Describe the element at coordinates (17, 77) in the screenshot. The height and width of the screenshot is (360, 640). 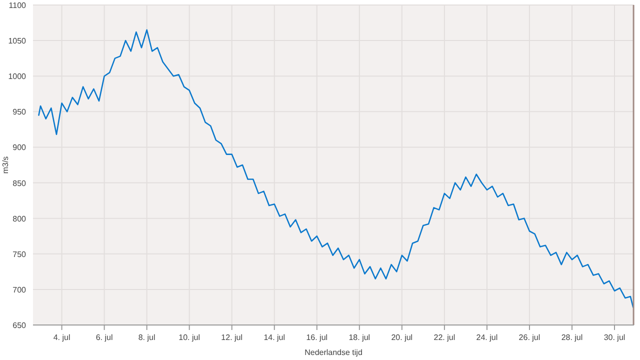
I see `y-tick-label: 1000` at that location.